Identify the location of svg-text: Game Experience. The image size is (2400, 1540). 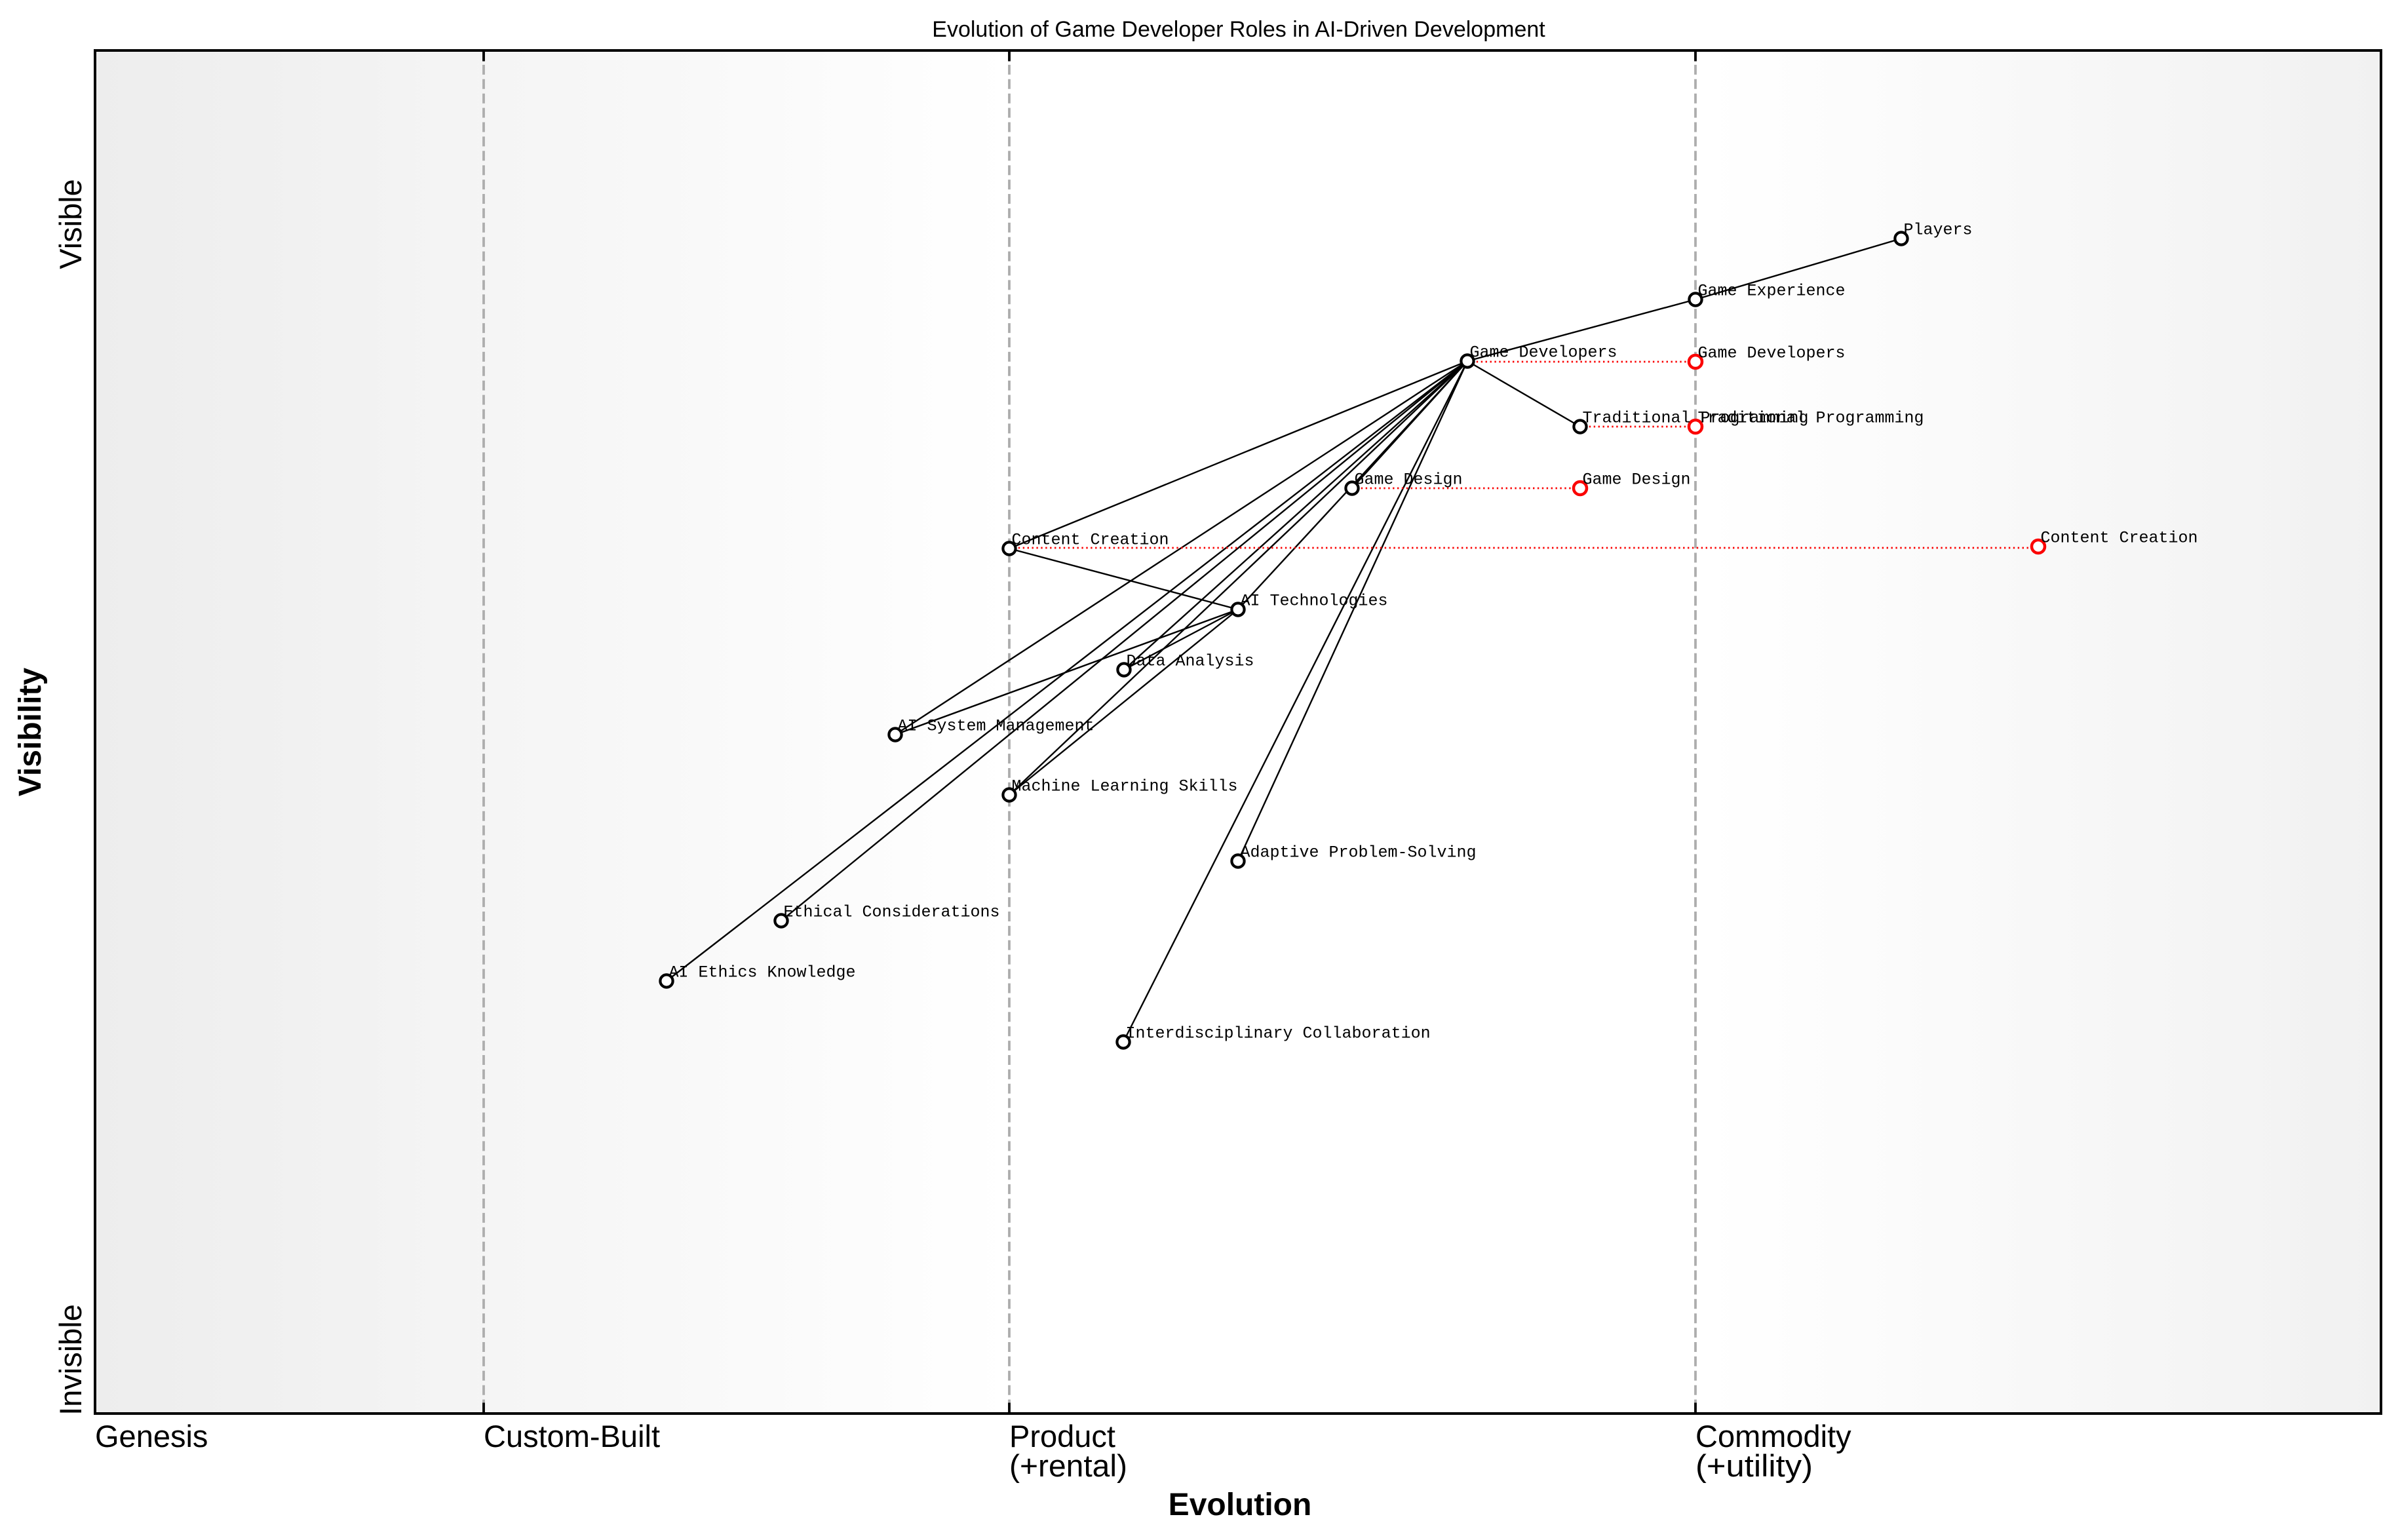
(1772, 291).